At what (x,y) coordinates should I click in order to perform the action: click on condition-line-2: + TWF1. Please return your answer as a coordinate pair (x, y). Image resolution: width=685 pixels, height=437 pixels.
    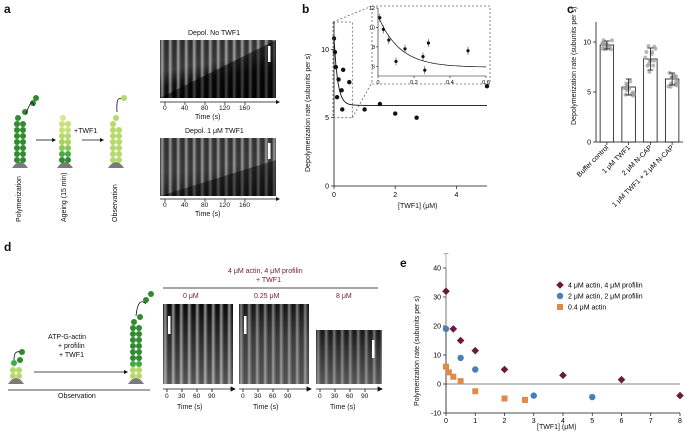
    Looking at the image, I should click on (268, 280).